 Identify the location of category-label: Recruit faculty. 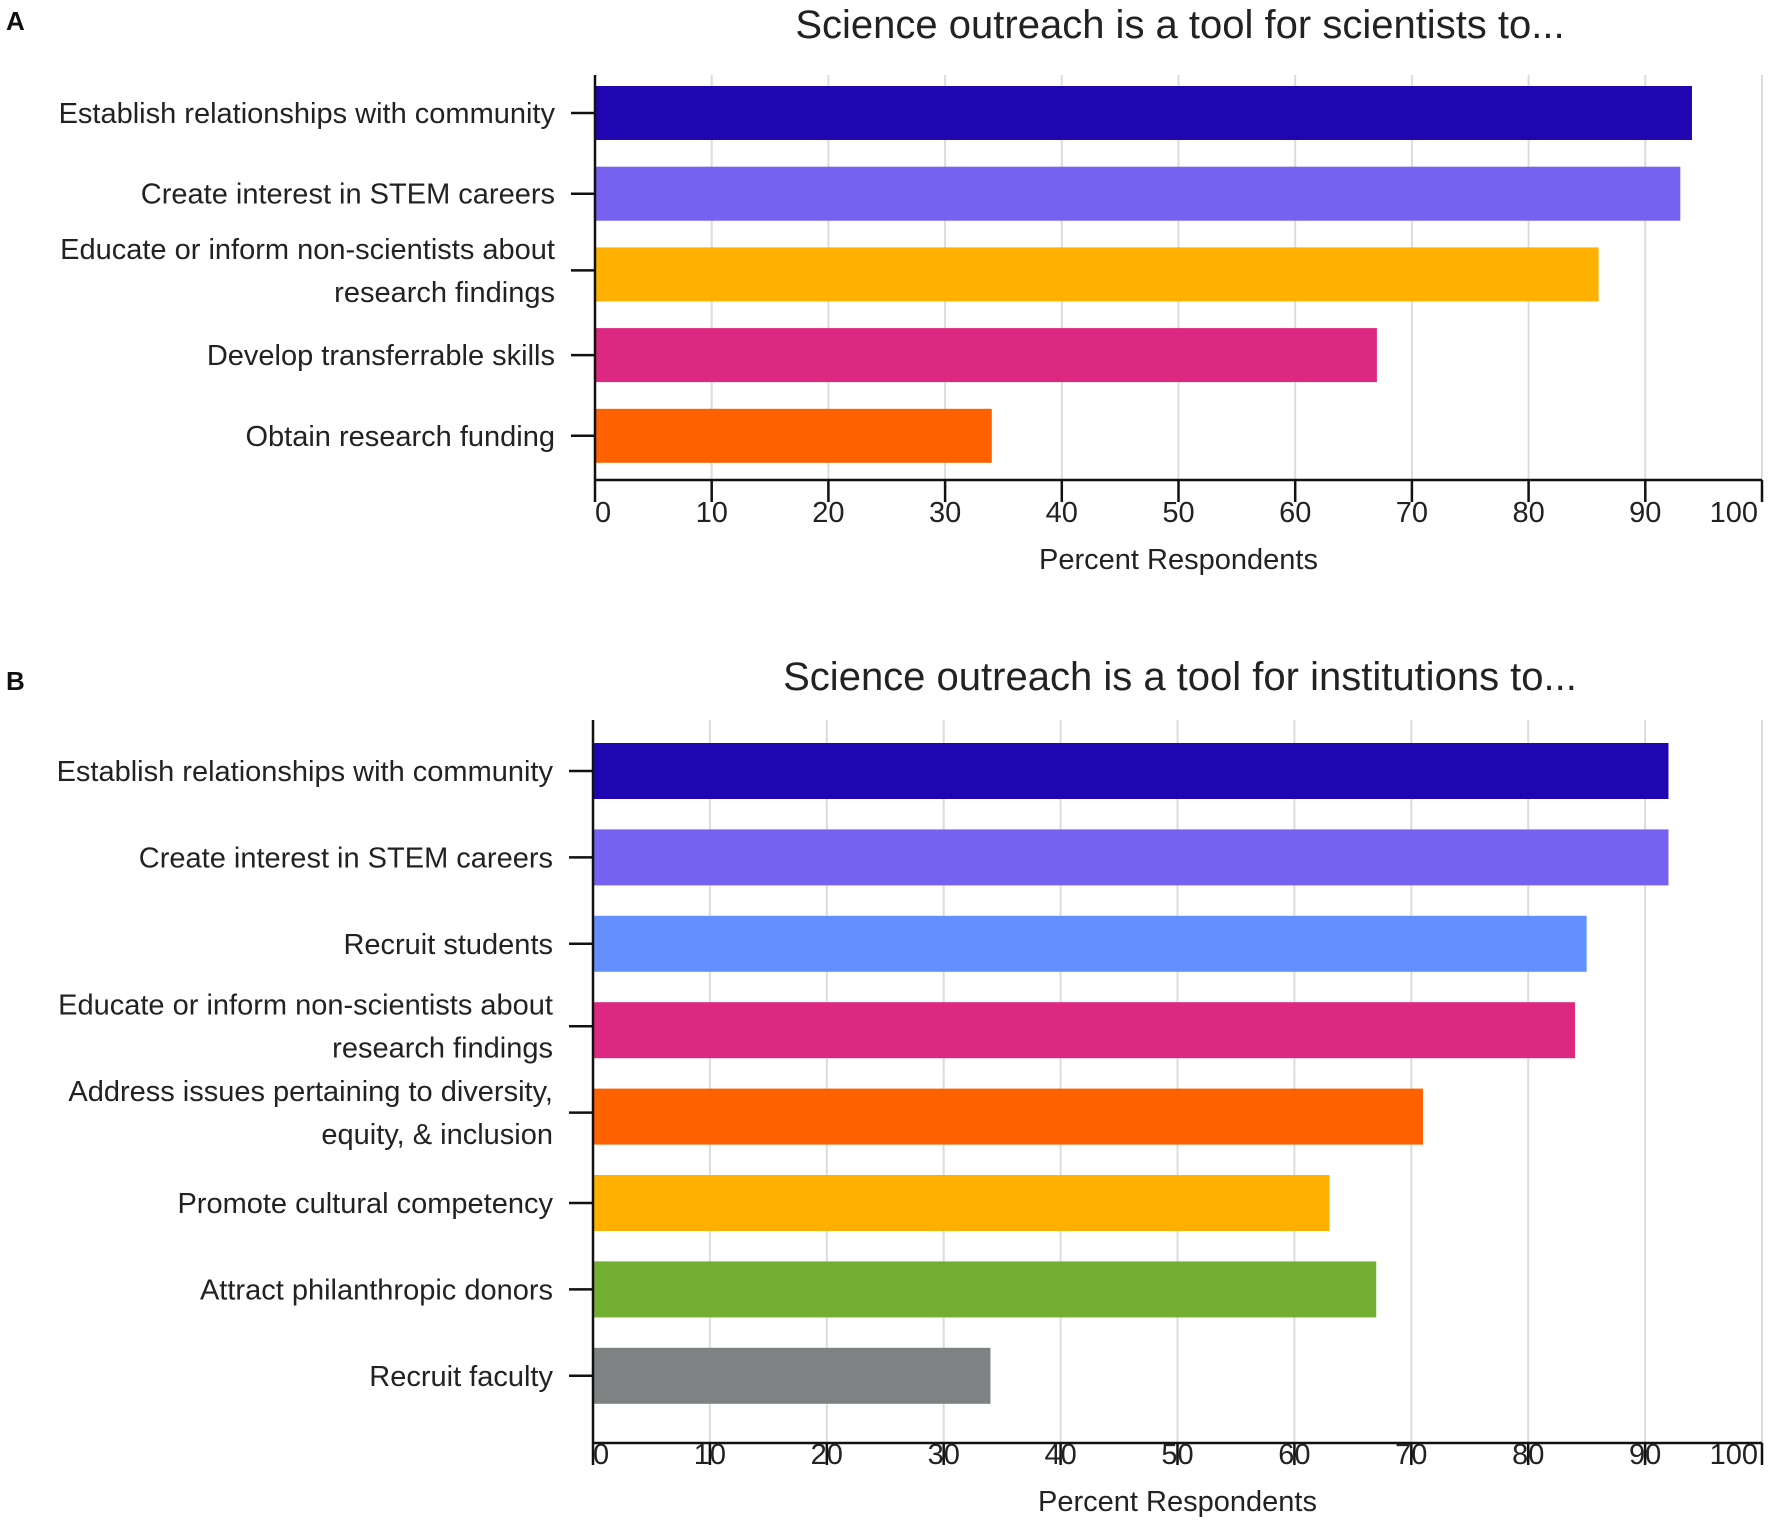
(461, 1377).